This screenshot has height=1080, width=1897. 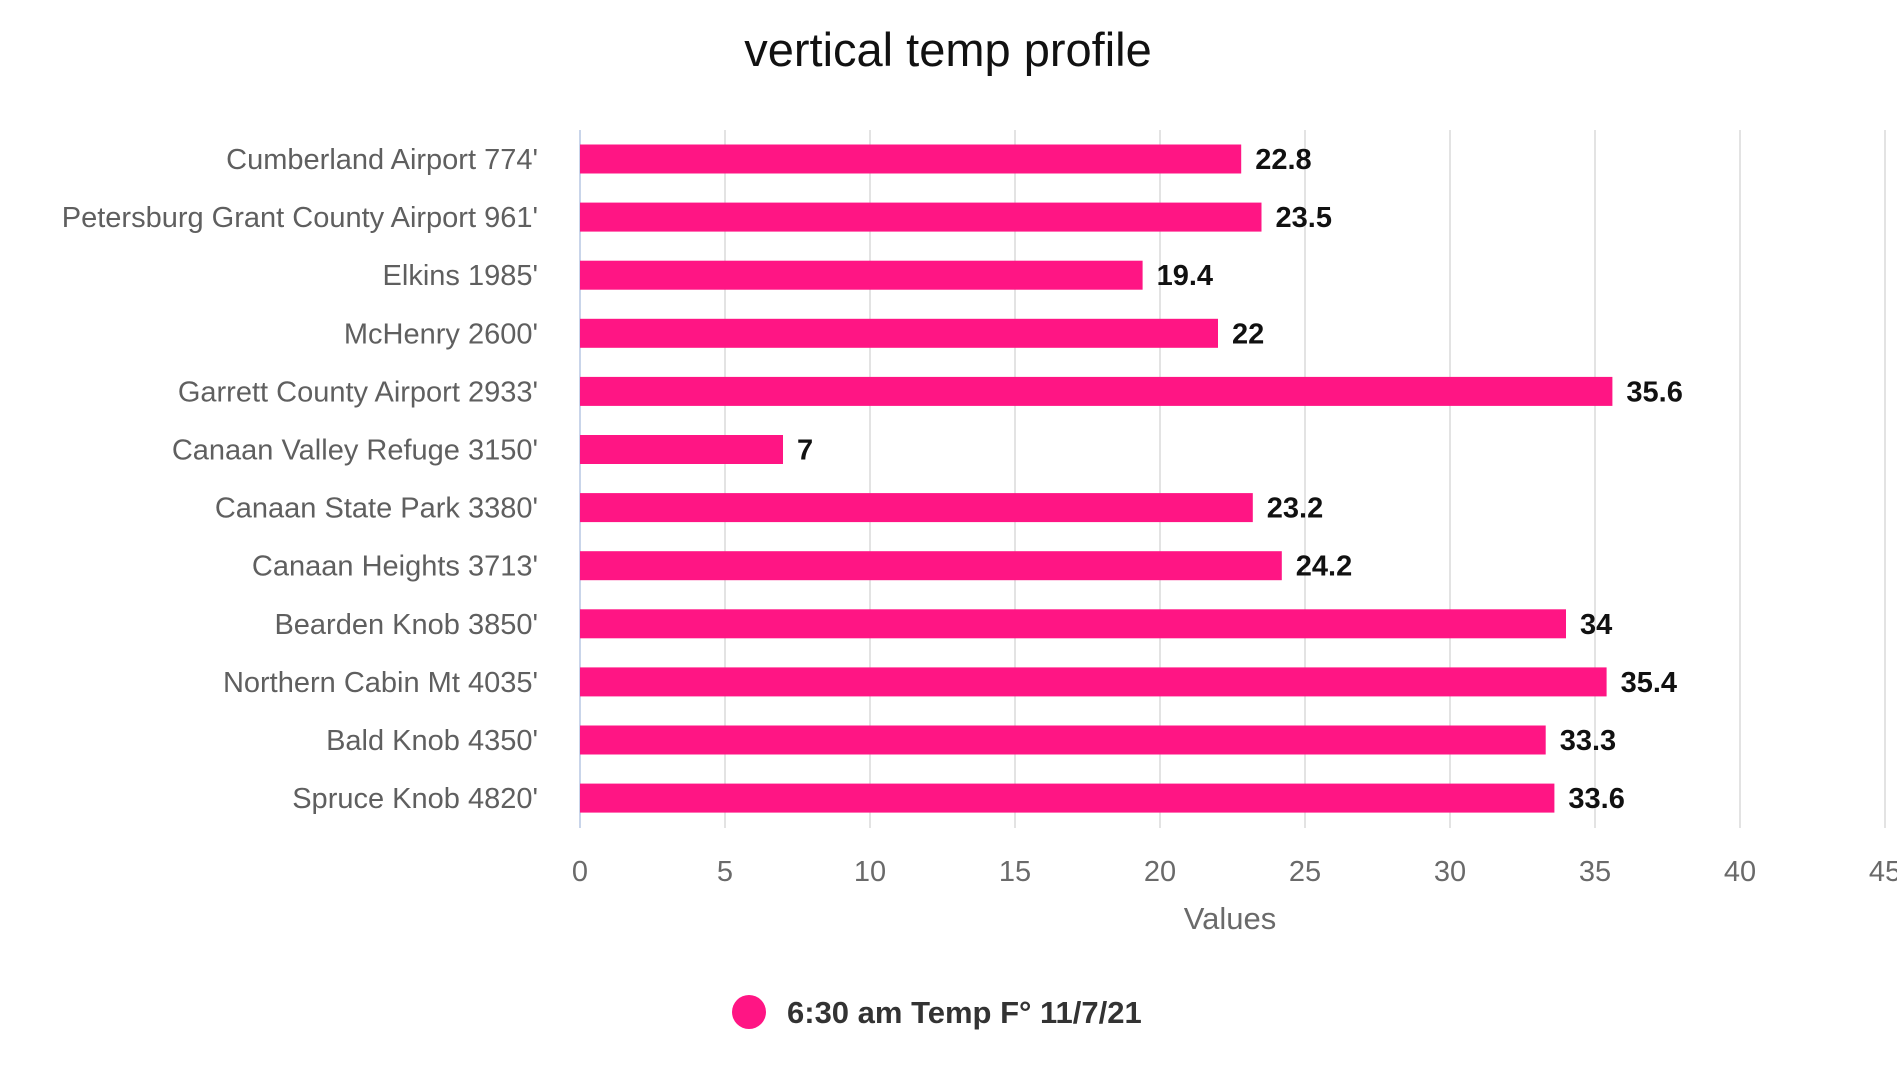 What do you see at coordinates (460, 276) in the screenshot?
I see `category-label: Elkins 1985'` at bounding box center [460, 276].